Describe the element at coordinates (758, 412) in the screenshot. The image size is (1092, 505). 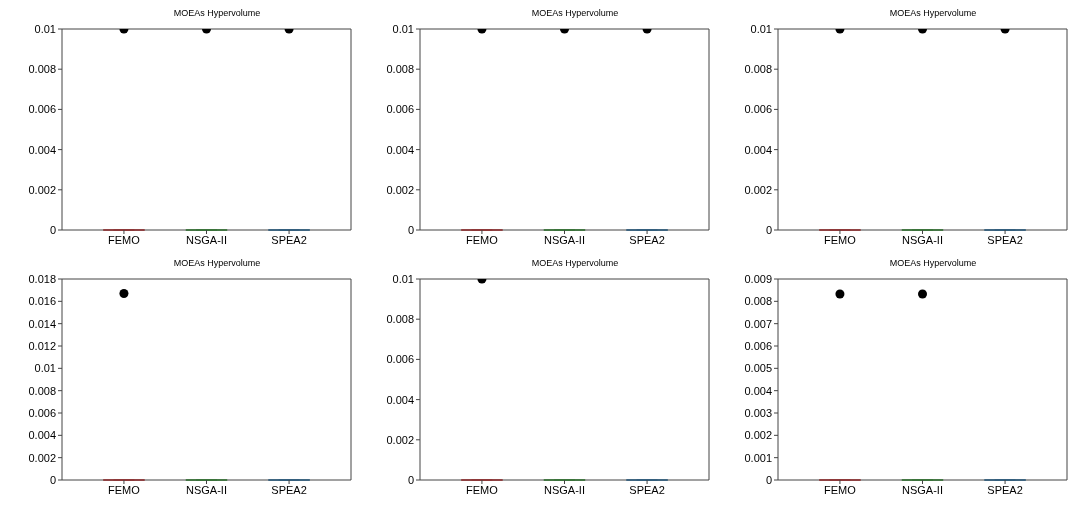
I see `y-tick-label: 0.003` at that location.